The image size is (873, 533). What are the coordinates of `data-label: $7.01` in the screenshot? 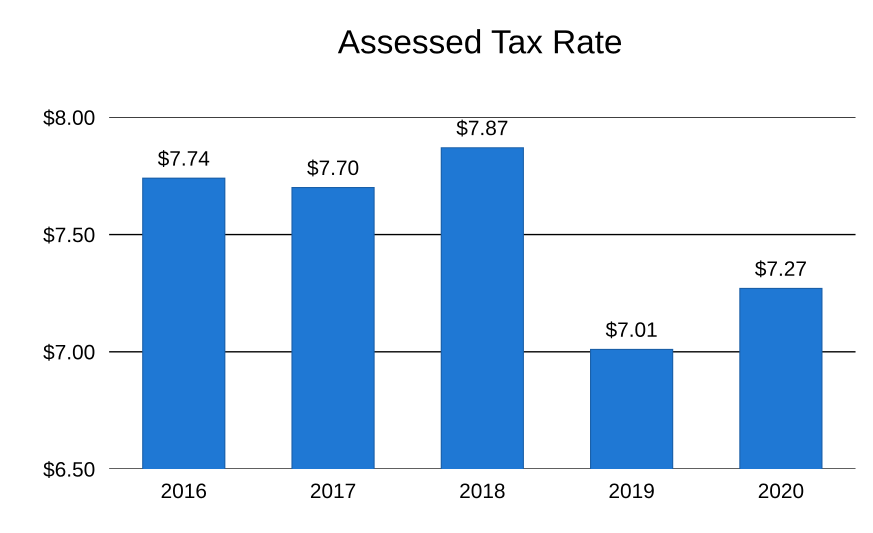 It's located at (631, 329).